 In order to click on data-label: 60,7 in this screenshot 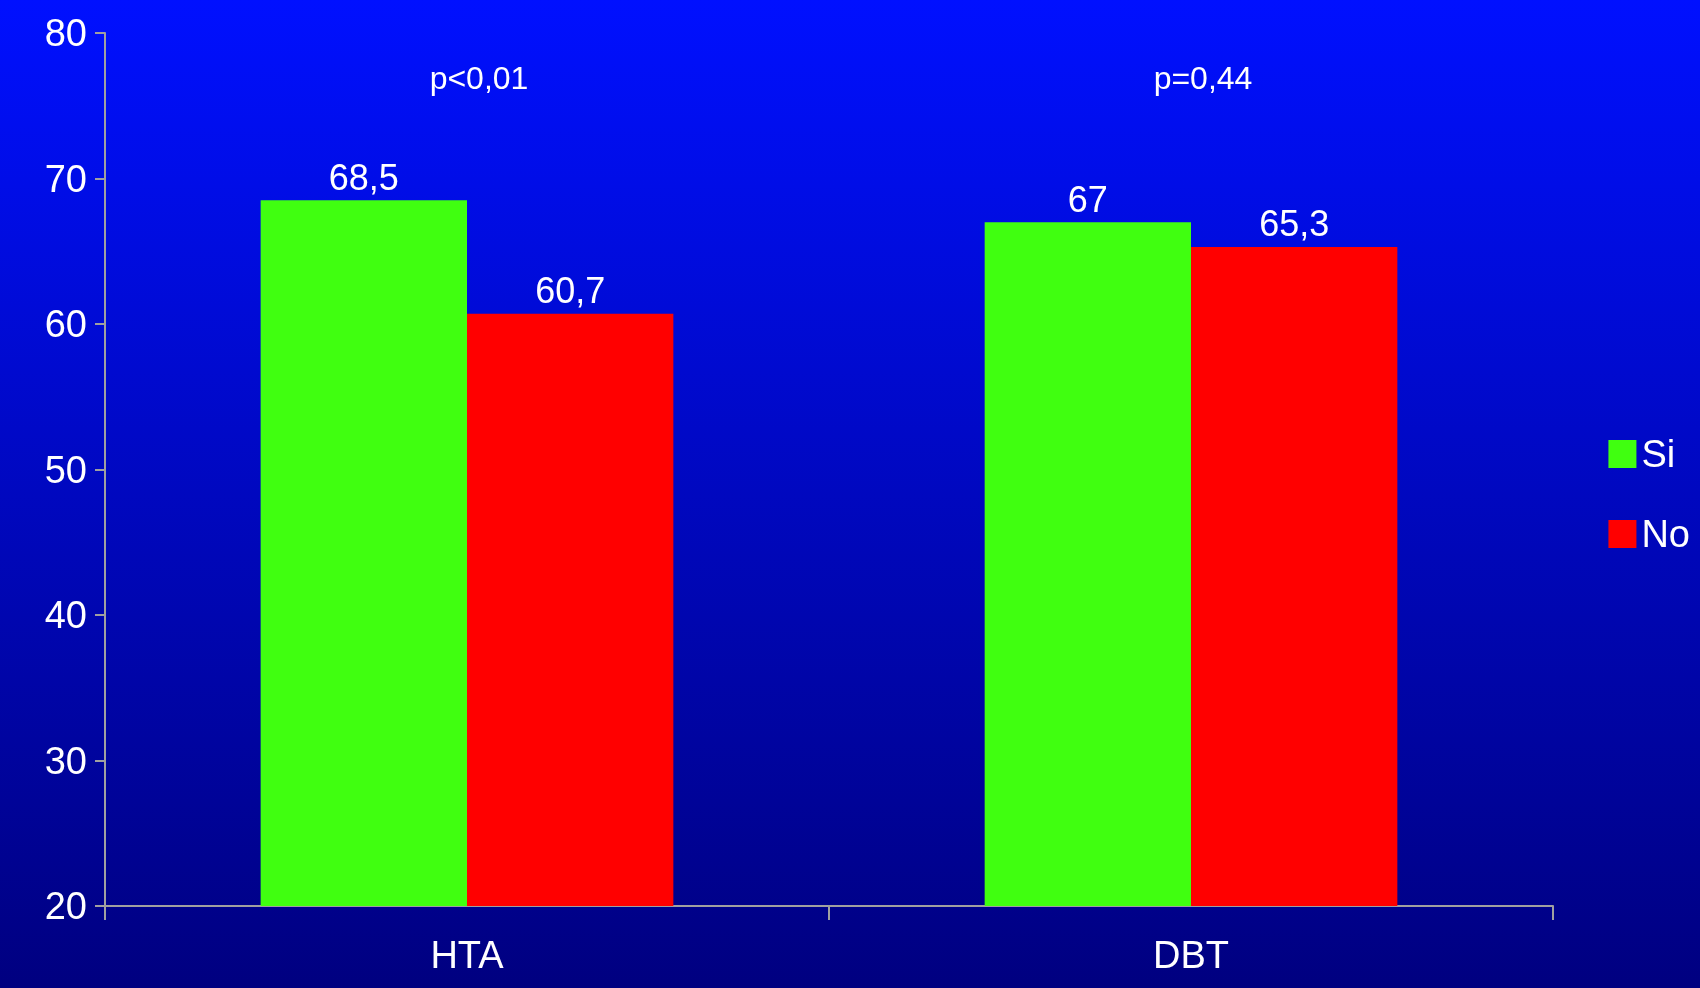, I will do `click(570, 291)`.